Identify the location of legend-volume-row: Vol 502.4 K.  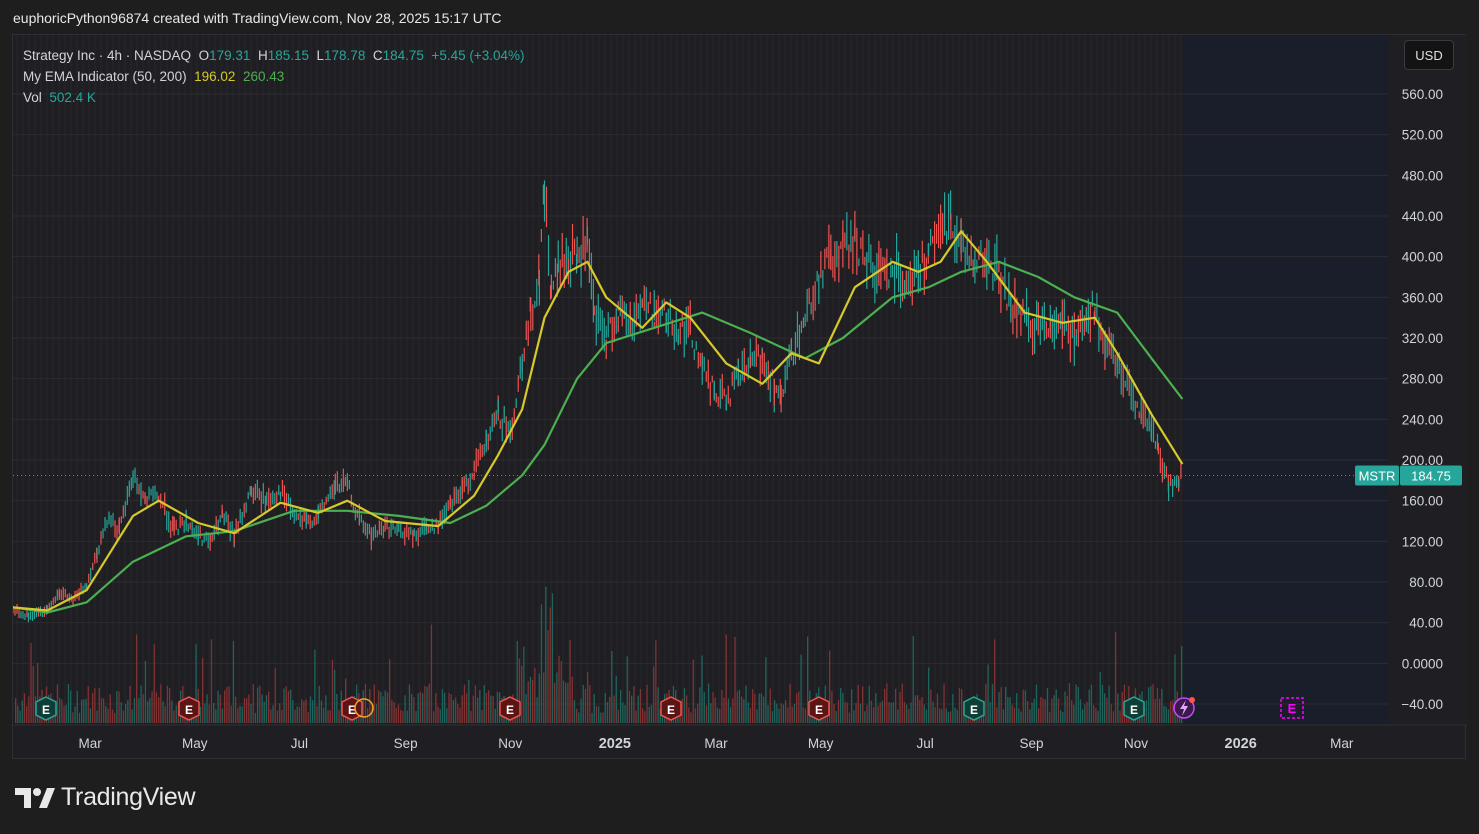
(274, 97).